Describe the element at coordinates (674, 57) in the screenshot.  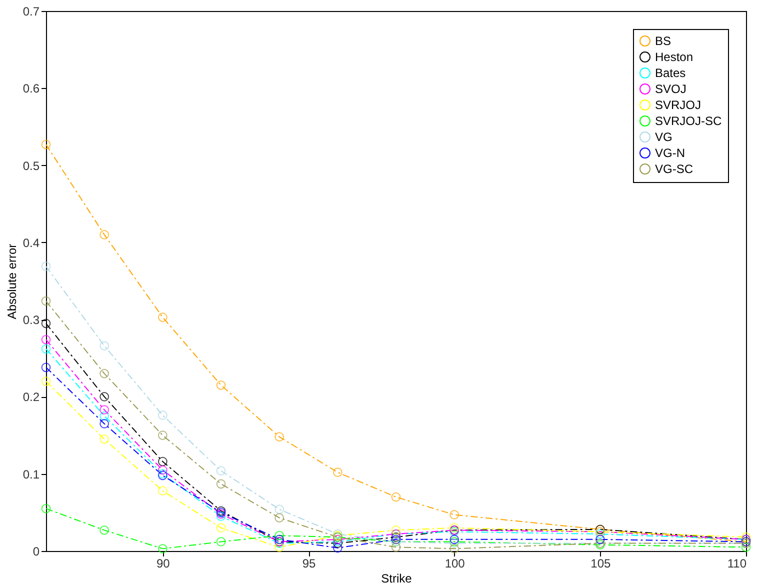
I see `legend-label: Heston` at that location.